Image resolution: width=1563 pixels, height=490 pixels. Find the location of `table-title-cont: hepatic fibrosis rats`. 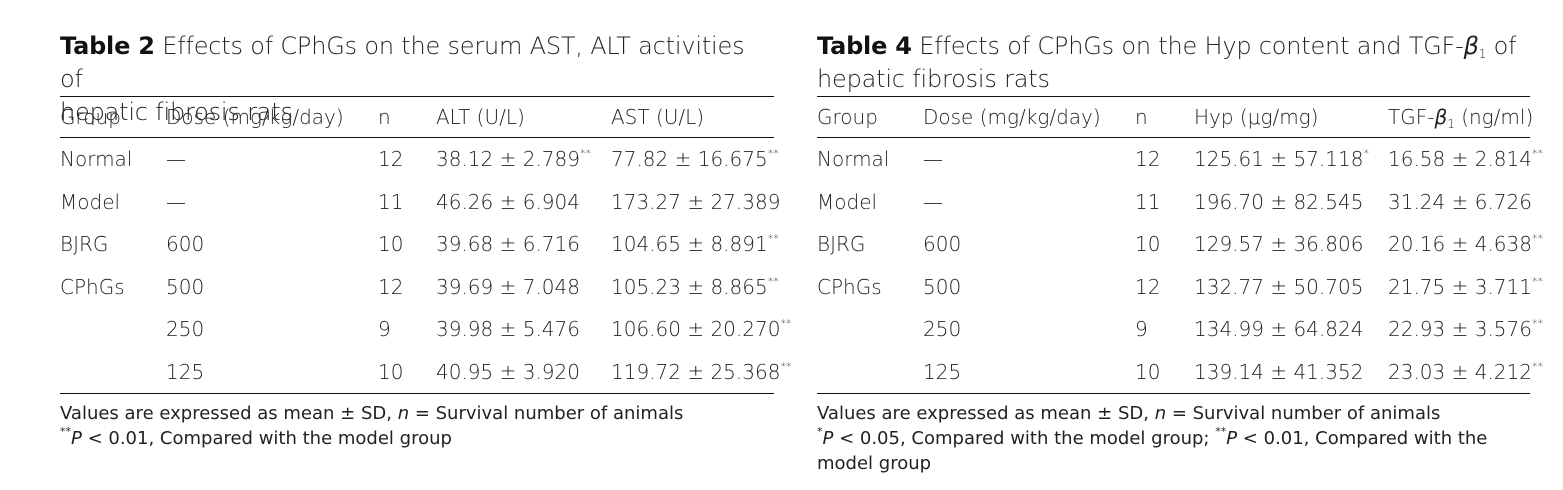

table-title-cont: hepatic fibrosis rats is located at coordinates (933, 79).